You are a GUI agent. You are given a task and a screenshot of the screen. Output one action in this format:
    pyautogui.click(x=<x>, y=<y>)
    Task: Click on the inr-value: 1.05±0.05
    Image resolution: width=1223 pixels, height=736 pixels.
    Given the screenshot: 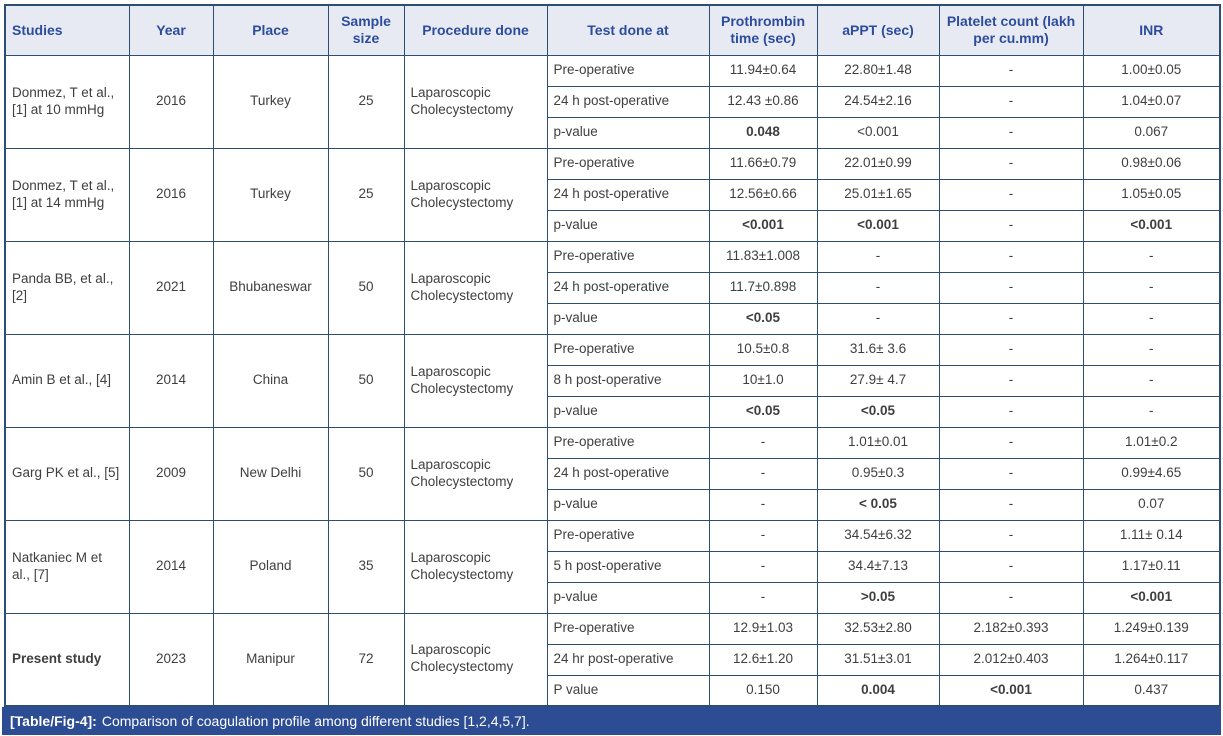 What is the action you would take?
    pyautogui.click(x=1151, y=194)
    